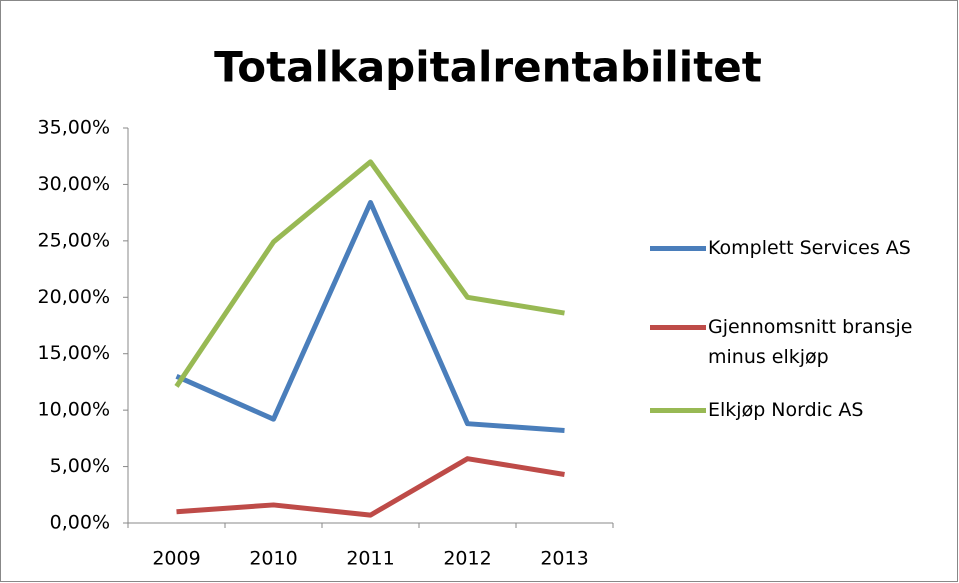 The image size is (959, 583). What do you see at coordinates (74, 410) in the screenshot?
I see `y-tick-label: 10,00%` at bounding box center [74, 410].